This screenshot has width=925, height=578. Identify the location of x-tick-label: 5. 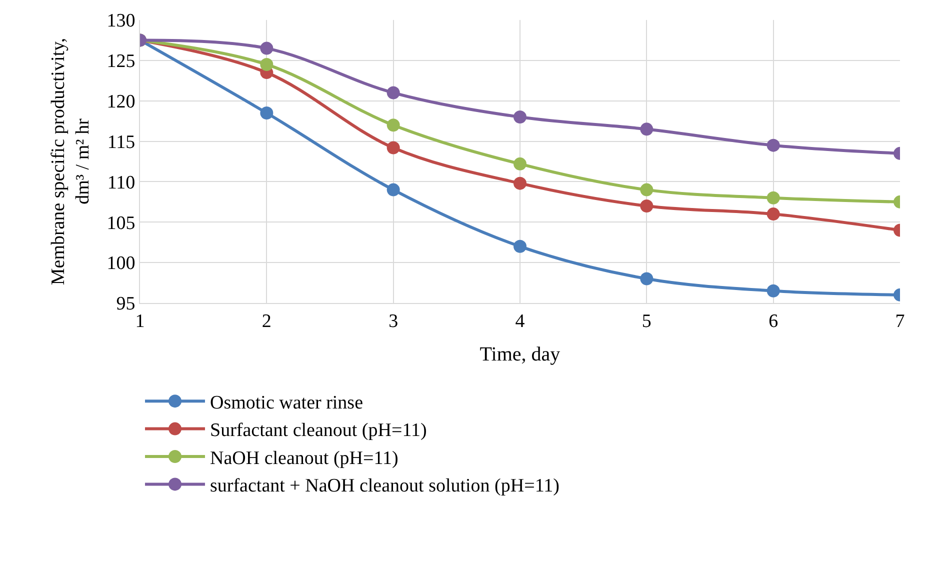
(647, 321).